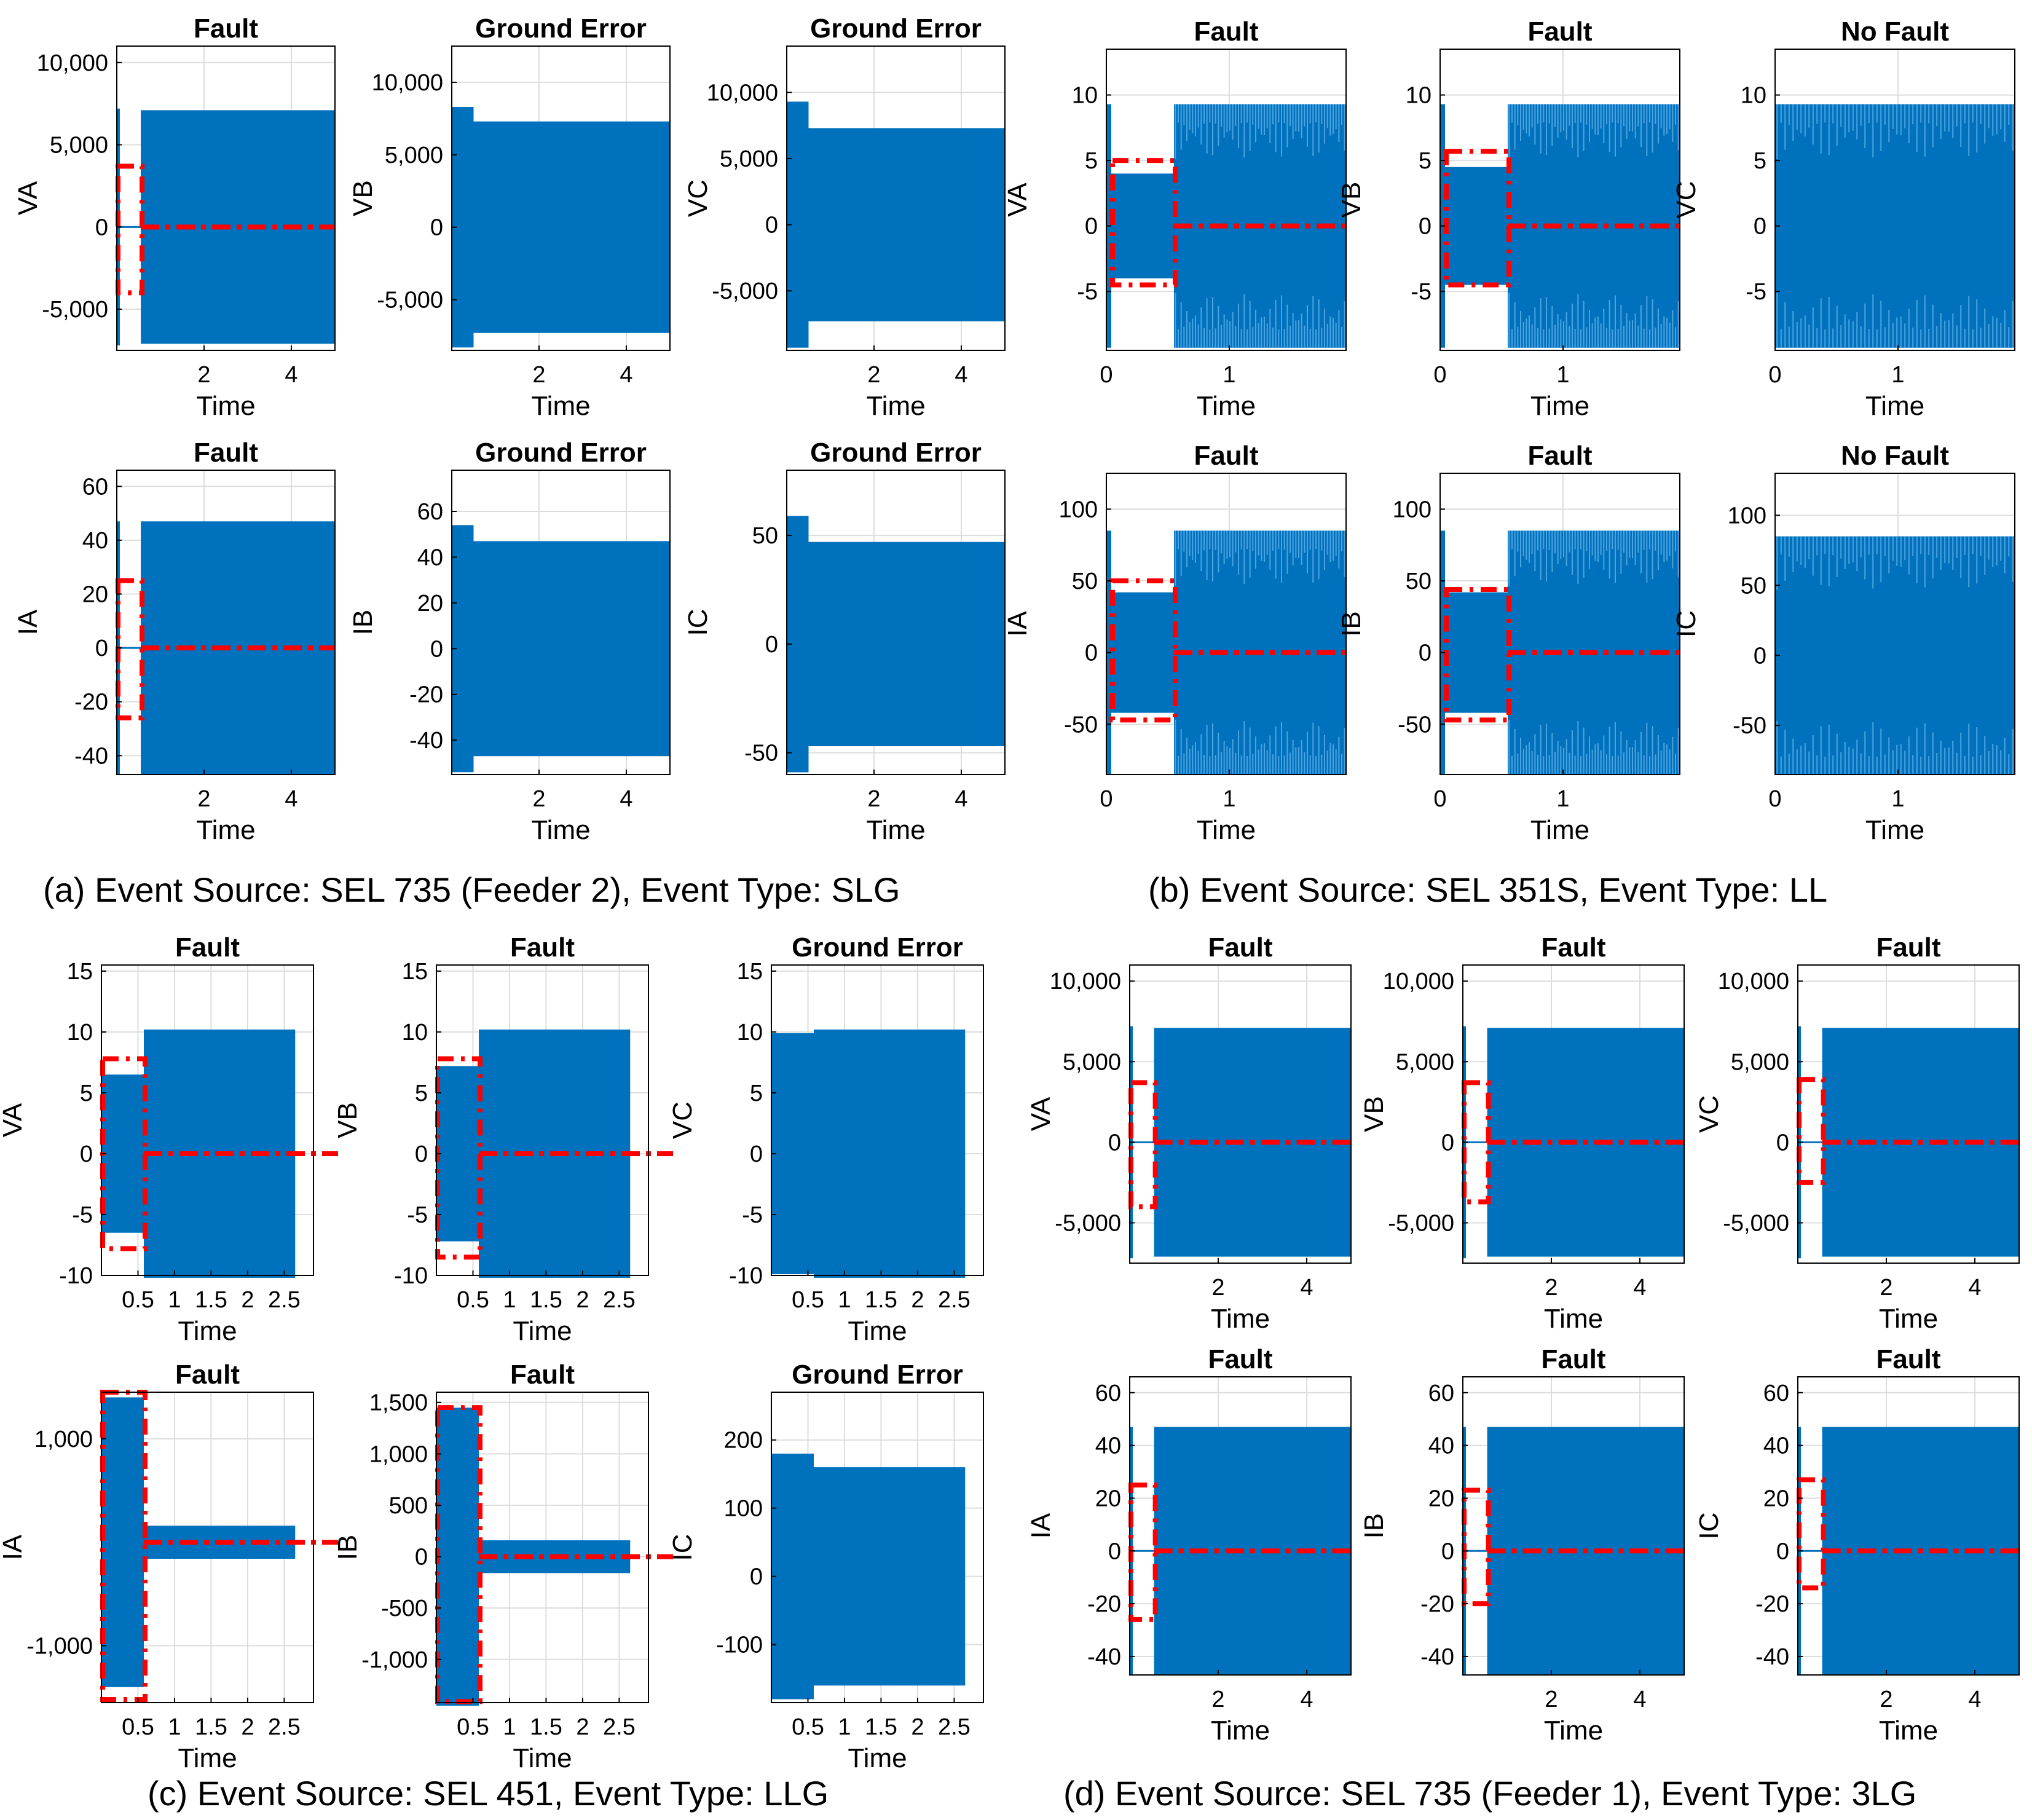 This screenshot has height=1820, width=2032. What do you see at coordinates (348, 1548) in the screenshot?
I see `y-axis-label: IB` at bounding box center [348, 1548].